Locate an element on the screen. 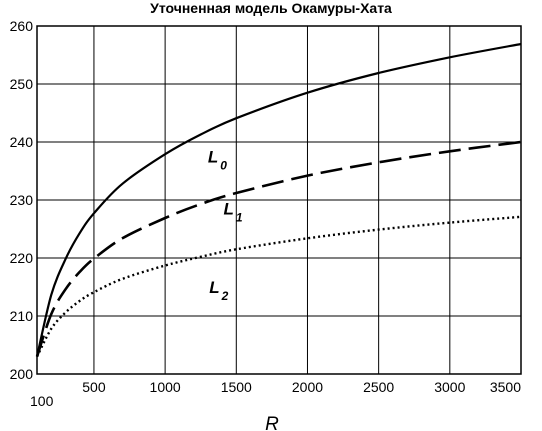  x-axis-label: R is located at coordinates (272, 422).